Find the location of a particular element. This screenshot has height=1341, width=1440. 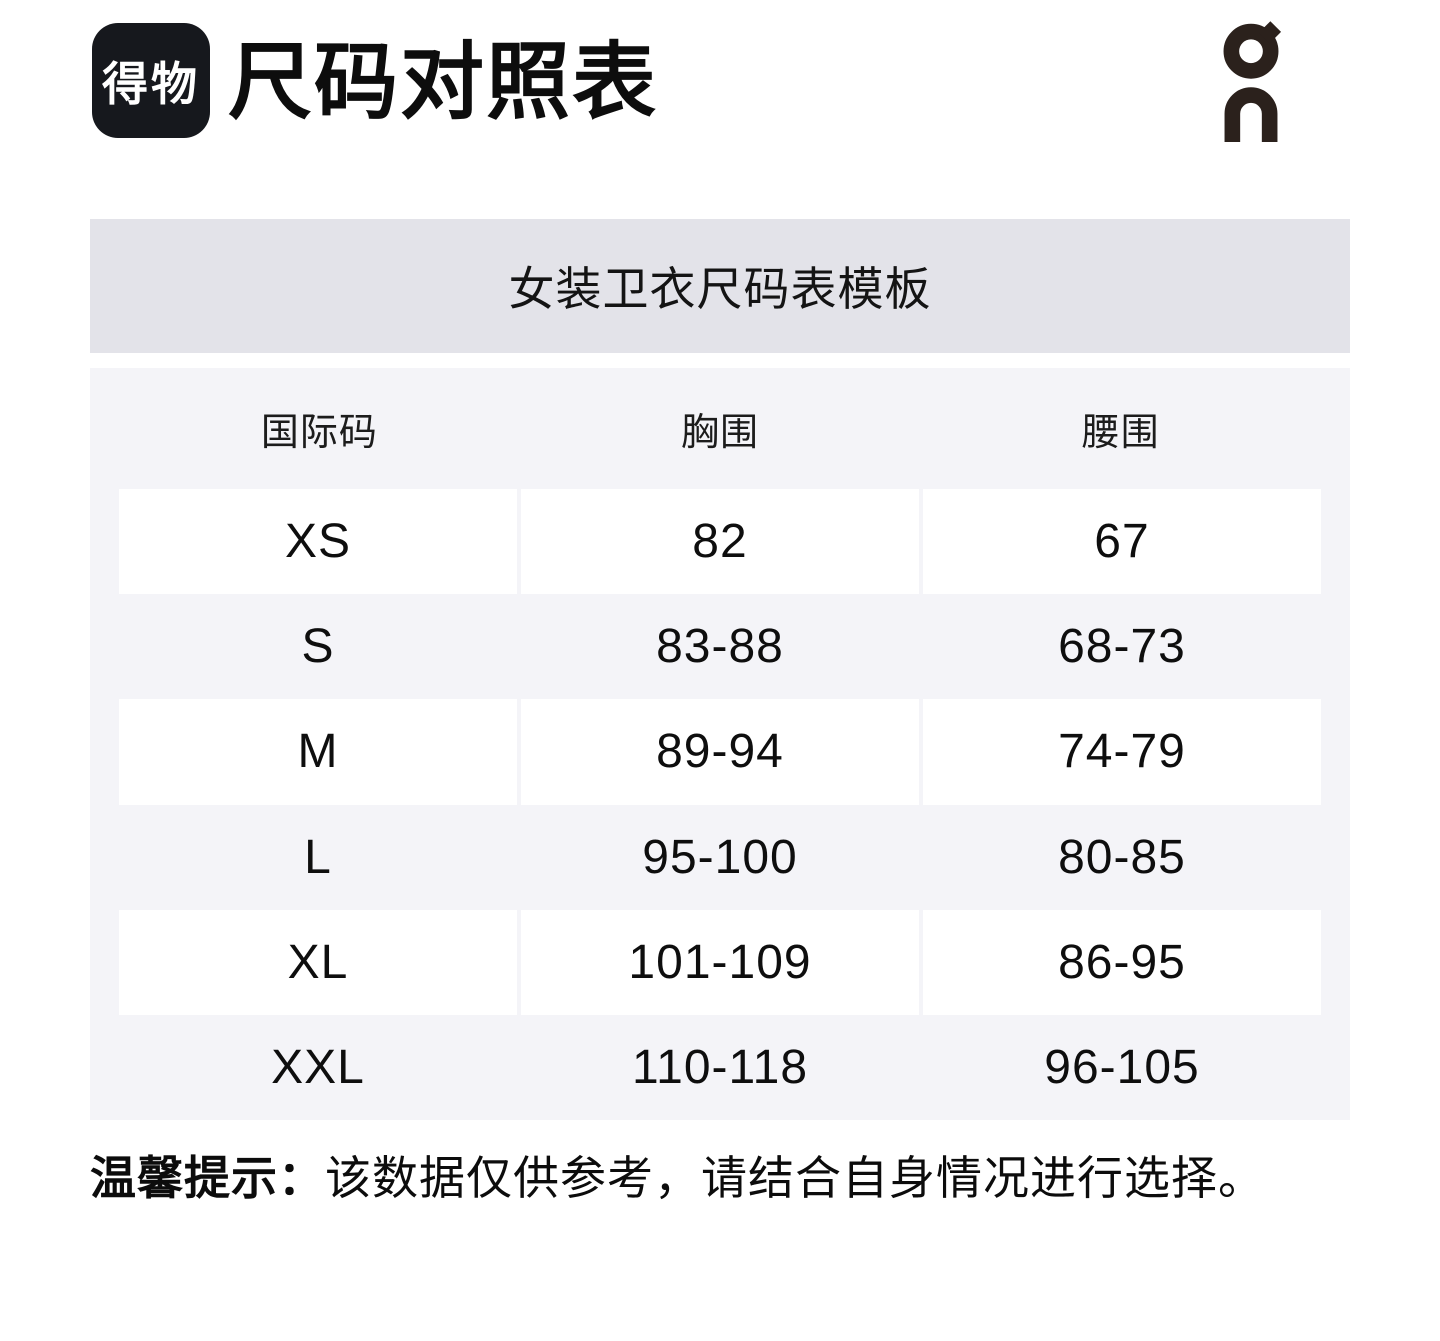

page-title: 尺码对照表 is located at coordinates (443, 82).